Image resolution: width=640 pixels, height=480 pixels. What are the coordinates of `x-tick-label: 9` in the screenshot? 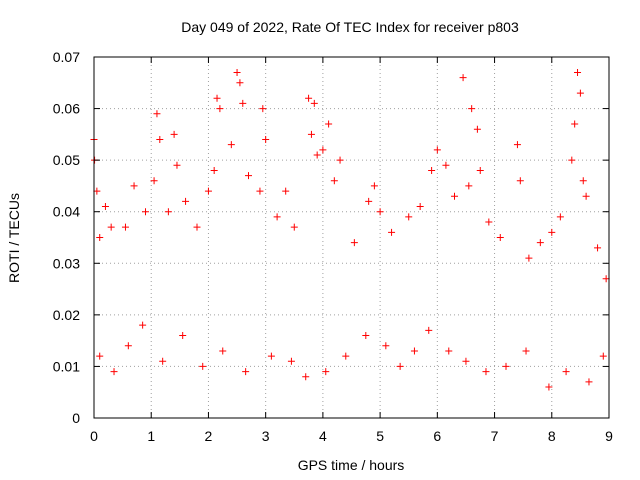 It's located at (609, 436).